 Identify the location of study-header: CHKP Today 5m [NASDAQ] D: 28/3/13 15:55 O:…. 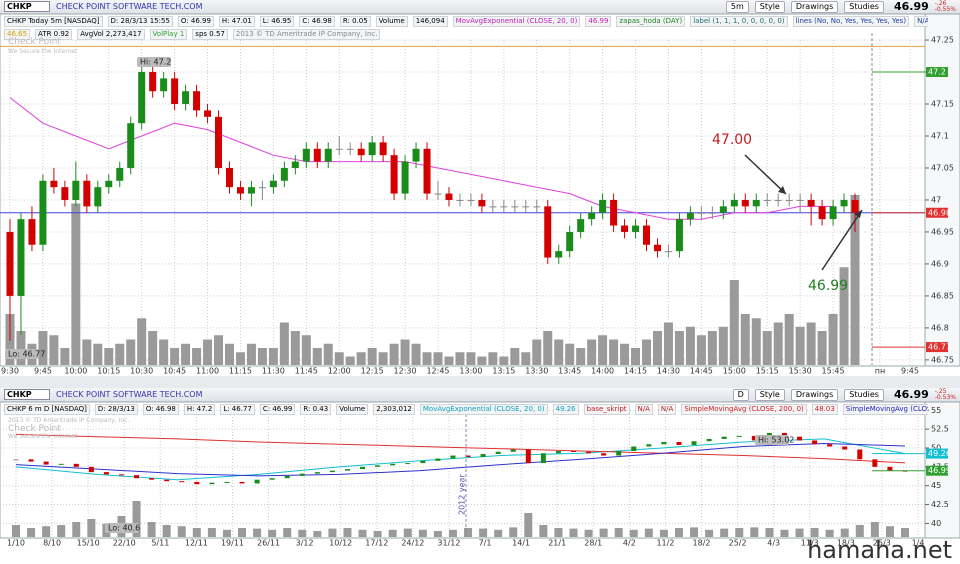
(464, 21).